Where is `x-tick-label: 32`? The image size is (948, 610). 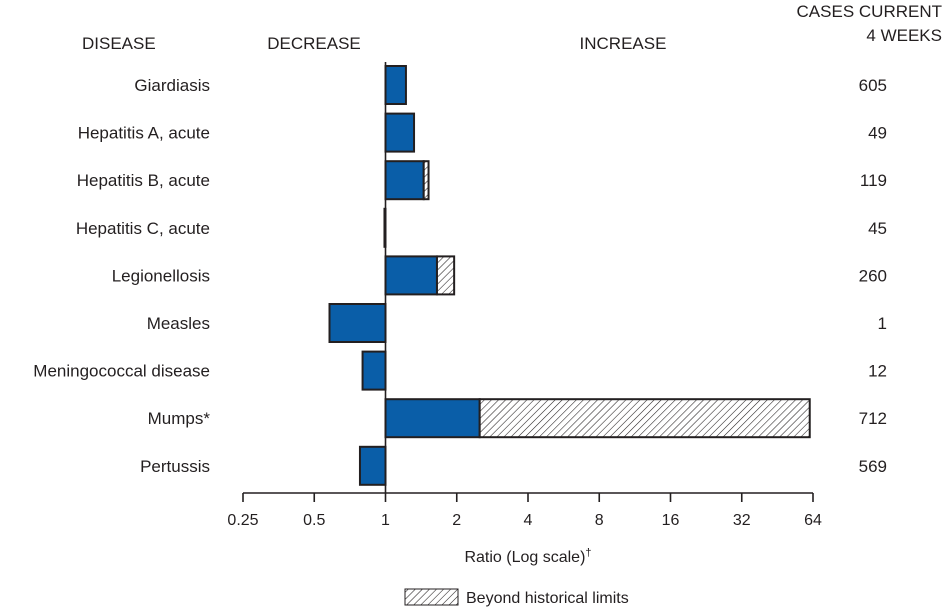
x-tick-label: 32 is located at coordinates (742, 520).